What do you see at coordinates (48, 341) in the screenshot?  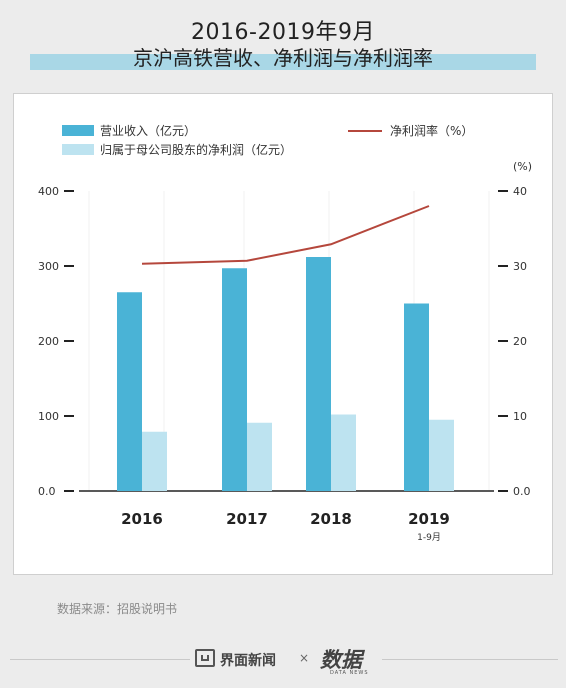 I see `y-left-tick-label: 200` at bounding box center [48, 341].